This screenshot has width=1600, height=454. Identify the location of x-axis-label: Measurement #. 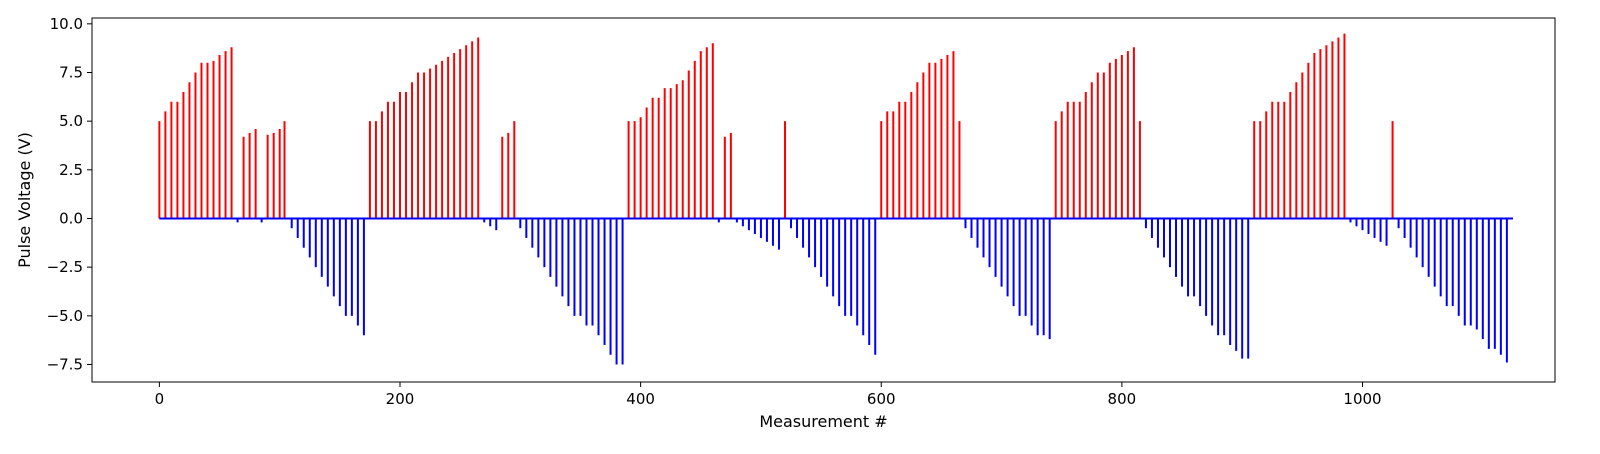
(823, 421).